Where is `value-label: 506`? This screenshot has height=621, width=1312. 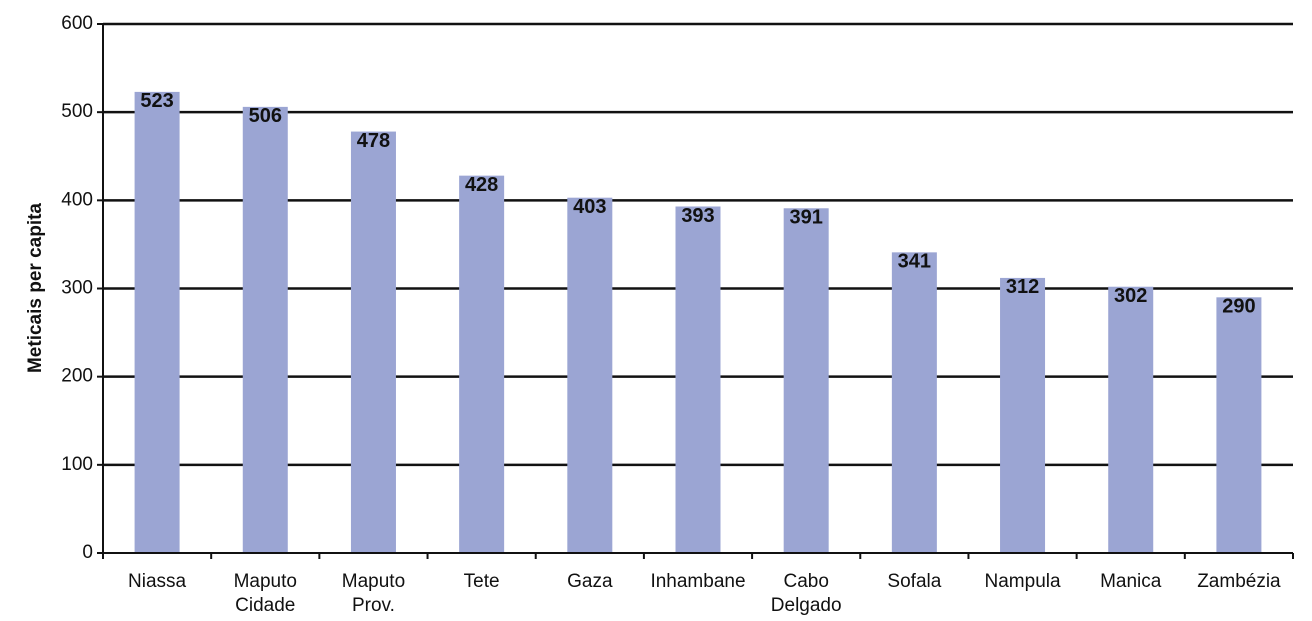 value-label: 506 is located at coordinates (265, 116).